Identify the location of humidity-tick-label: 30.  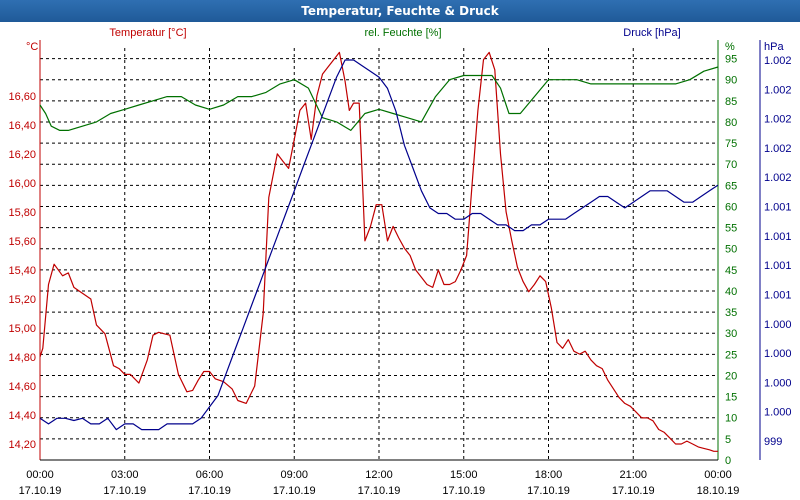
(731, 334).